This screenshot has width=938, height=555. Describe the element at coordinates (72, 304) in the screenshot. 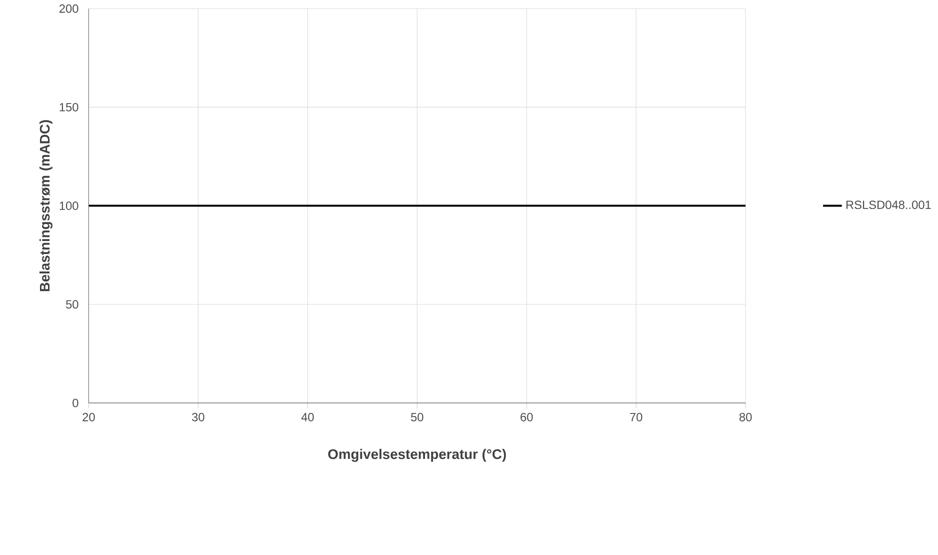

I see `y-tick-label: 50` at that location.